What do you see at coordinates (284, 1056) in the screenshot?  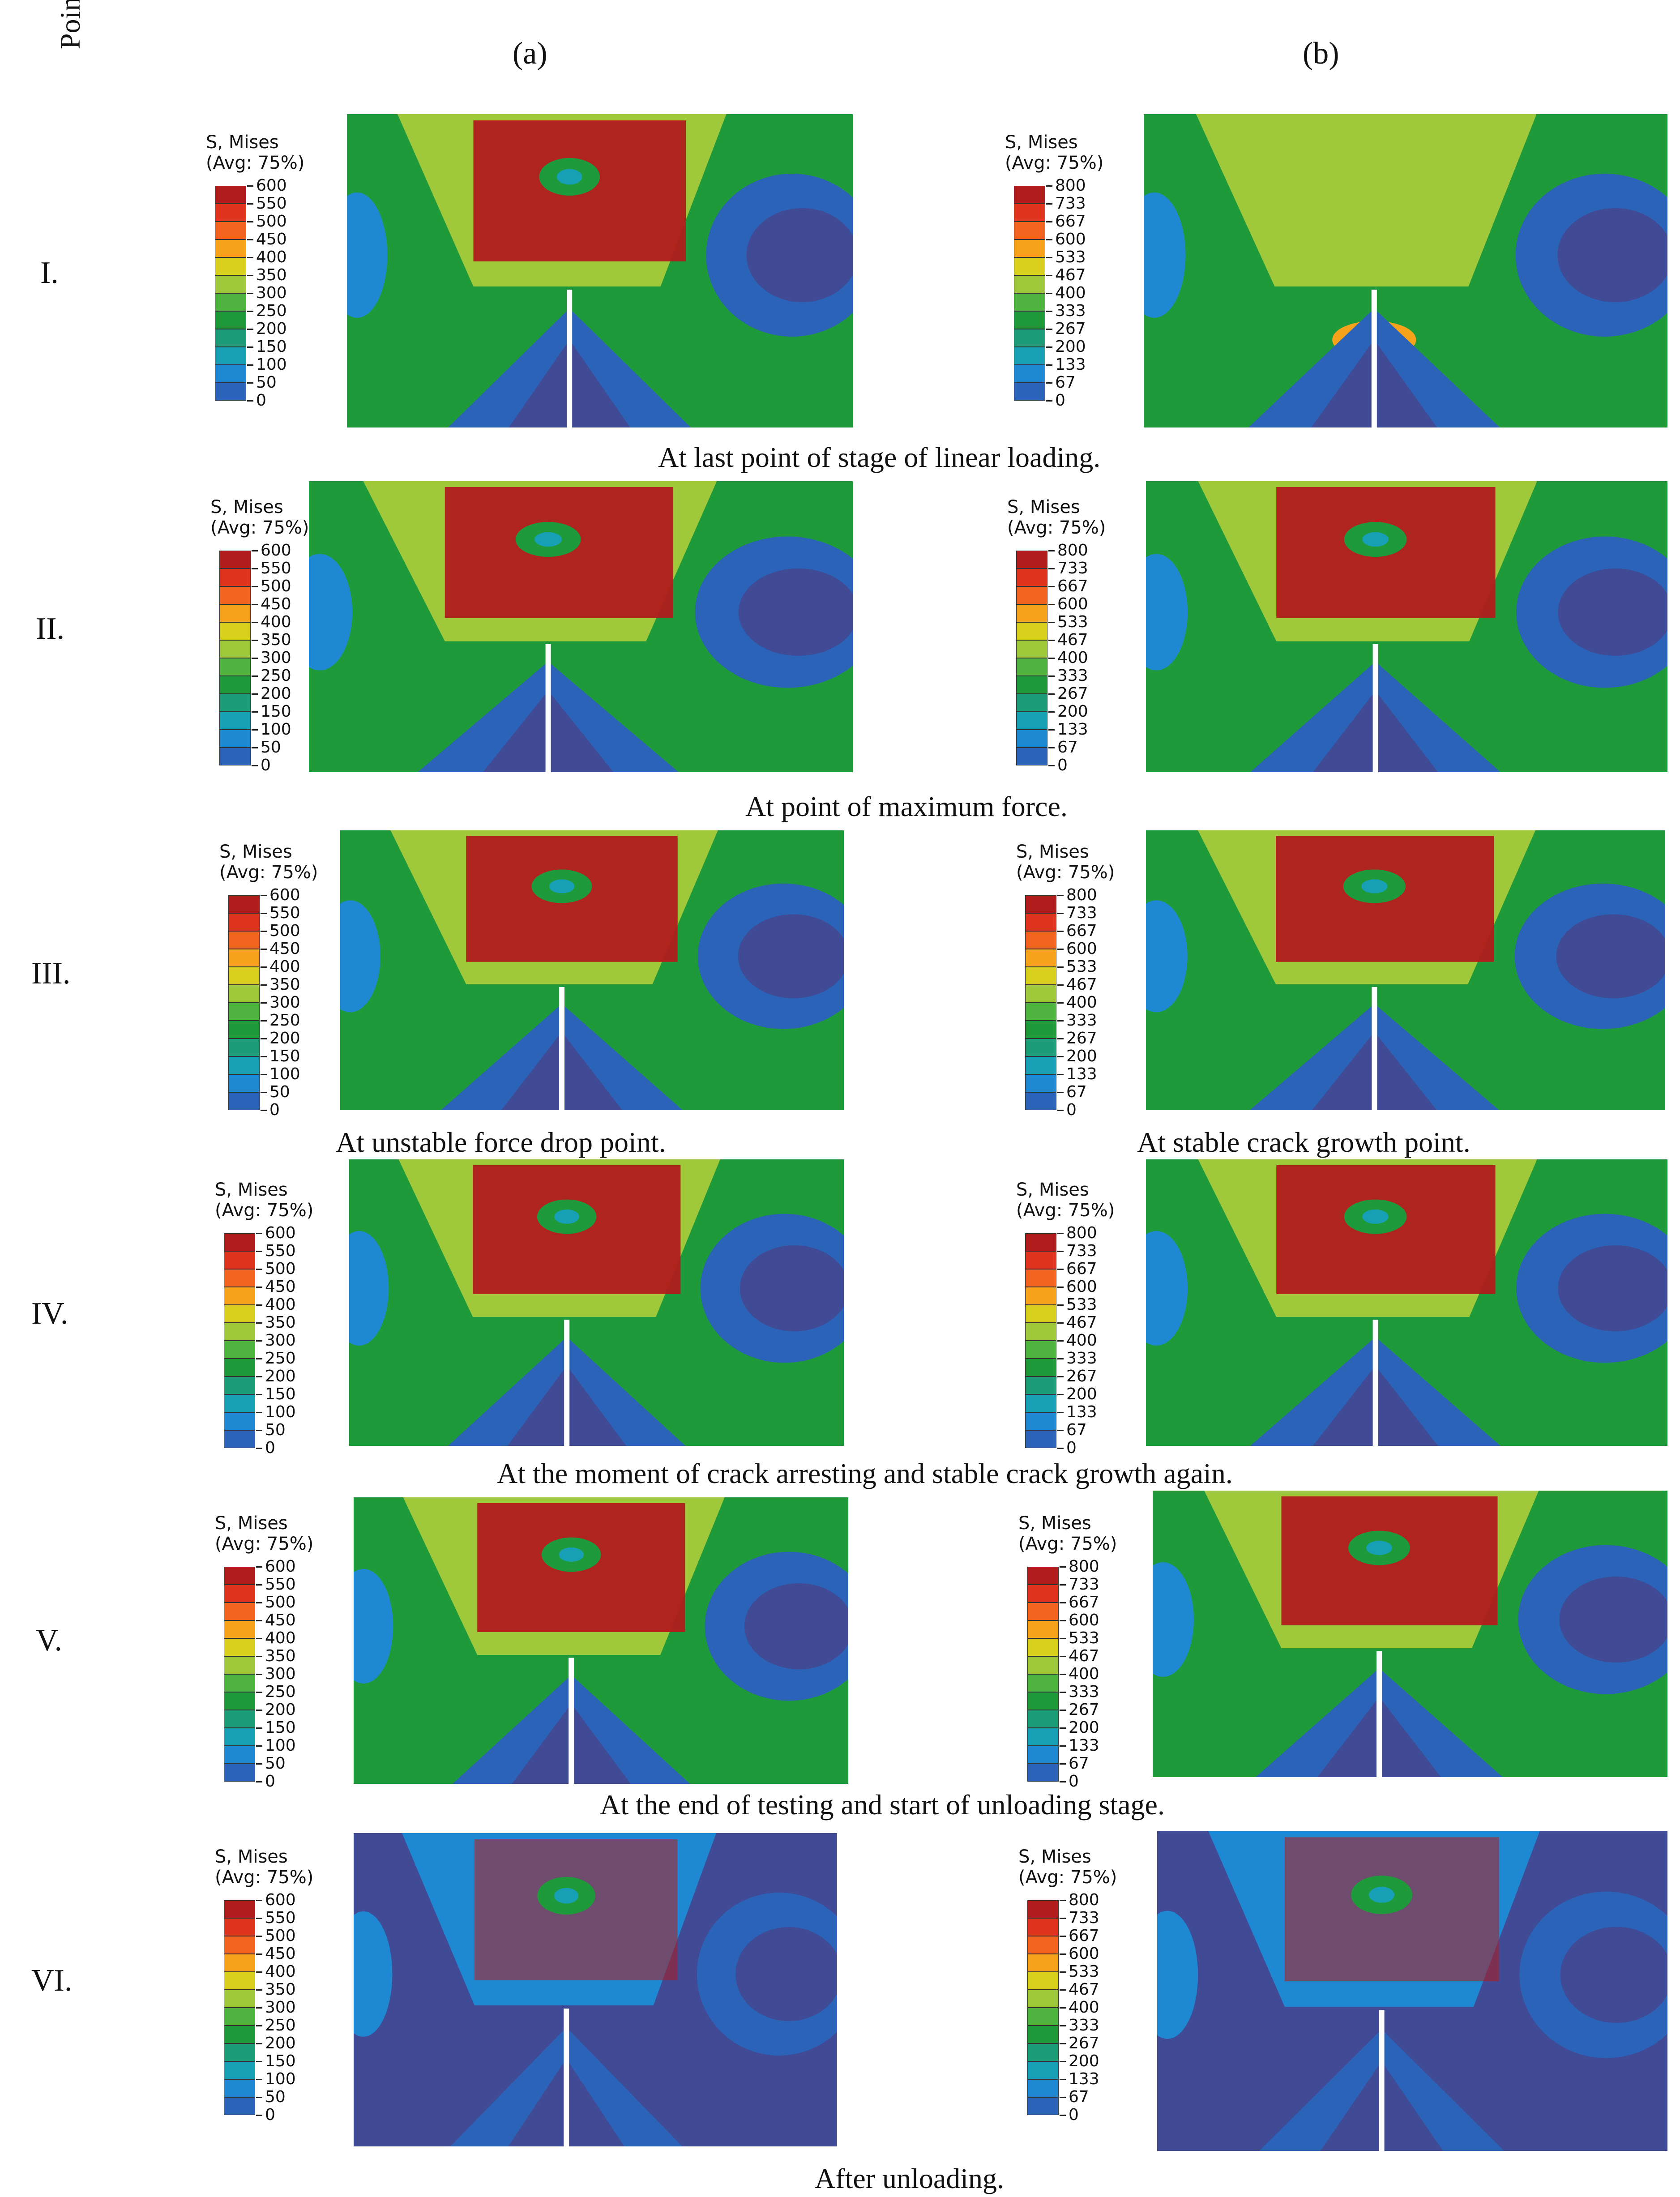 I see `legend-value: 150` at bounding box center [284, 1056].